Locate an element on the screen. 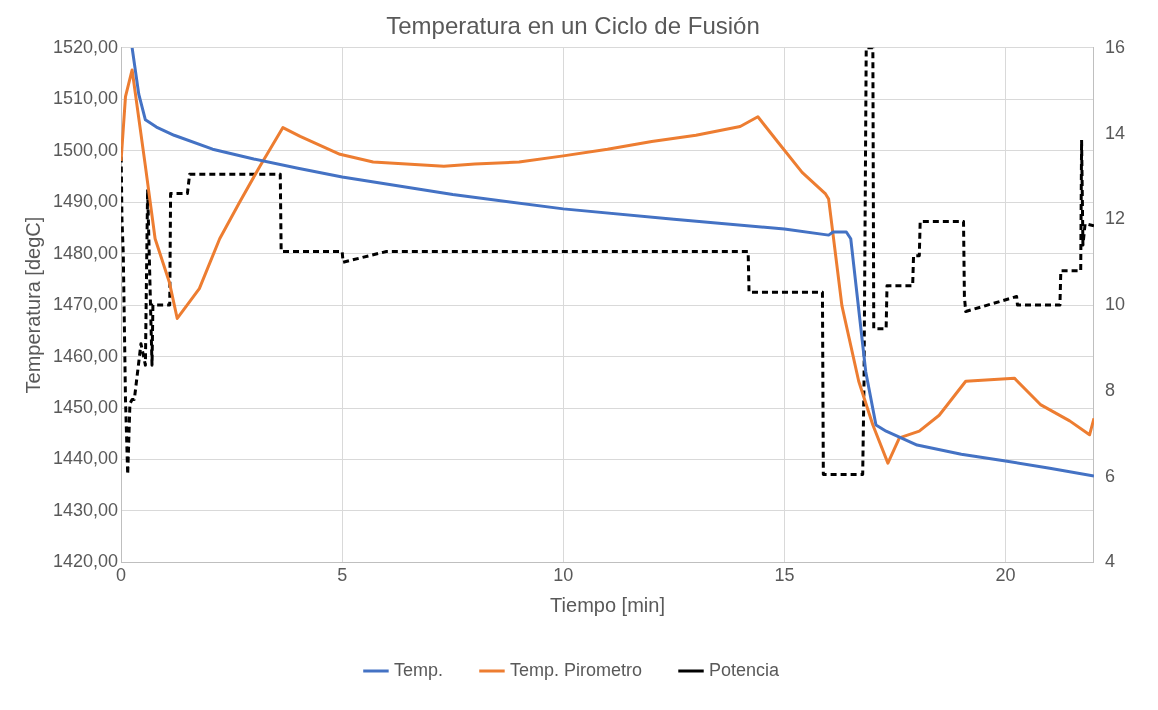 This screenshot has height=710, width=1158. y-tick-label: 1510,00 is located at coordinates (85, 98).